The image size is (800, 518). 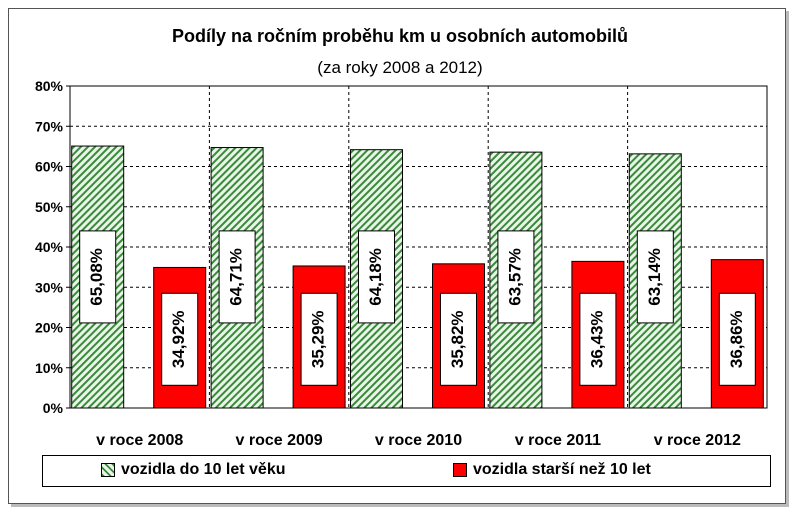 I want to click on chart-subtitle: (za roky 2008 a 2012), so click(x=400, y=67).